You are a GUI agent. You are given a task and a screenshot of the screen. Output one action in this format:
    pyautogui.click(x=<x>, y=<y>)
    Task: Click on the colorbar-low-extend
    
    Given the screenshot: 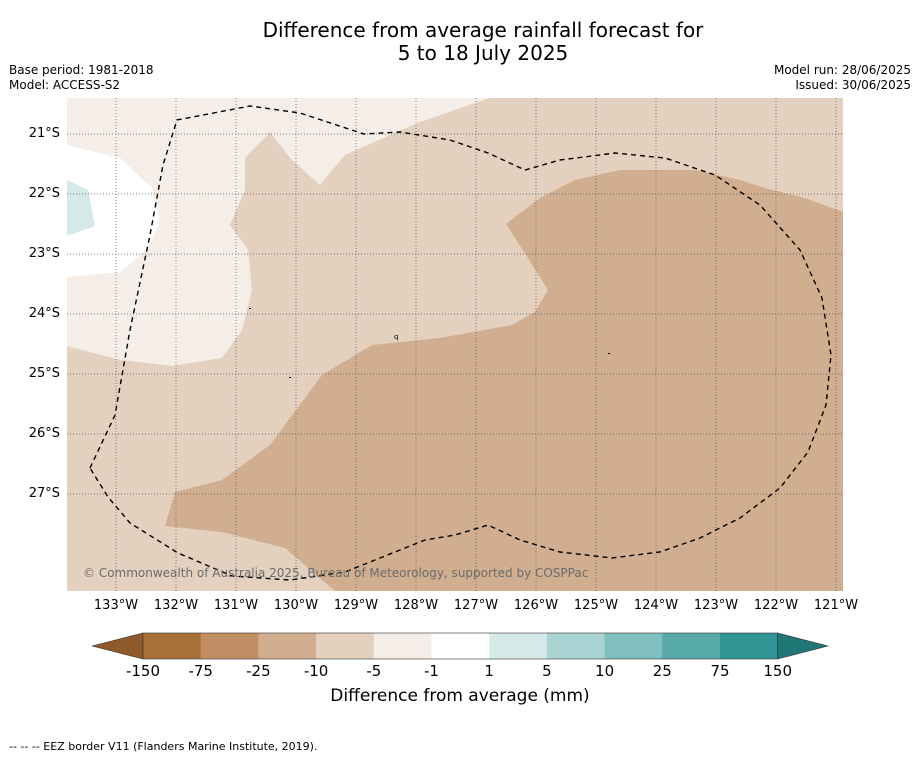 What is the action you would take?
    pyautogui.click(x=117, y=646)
    